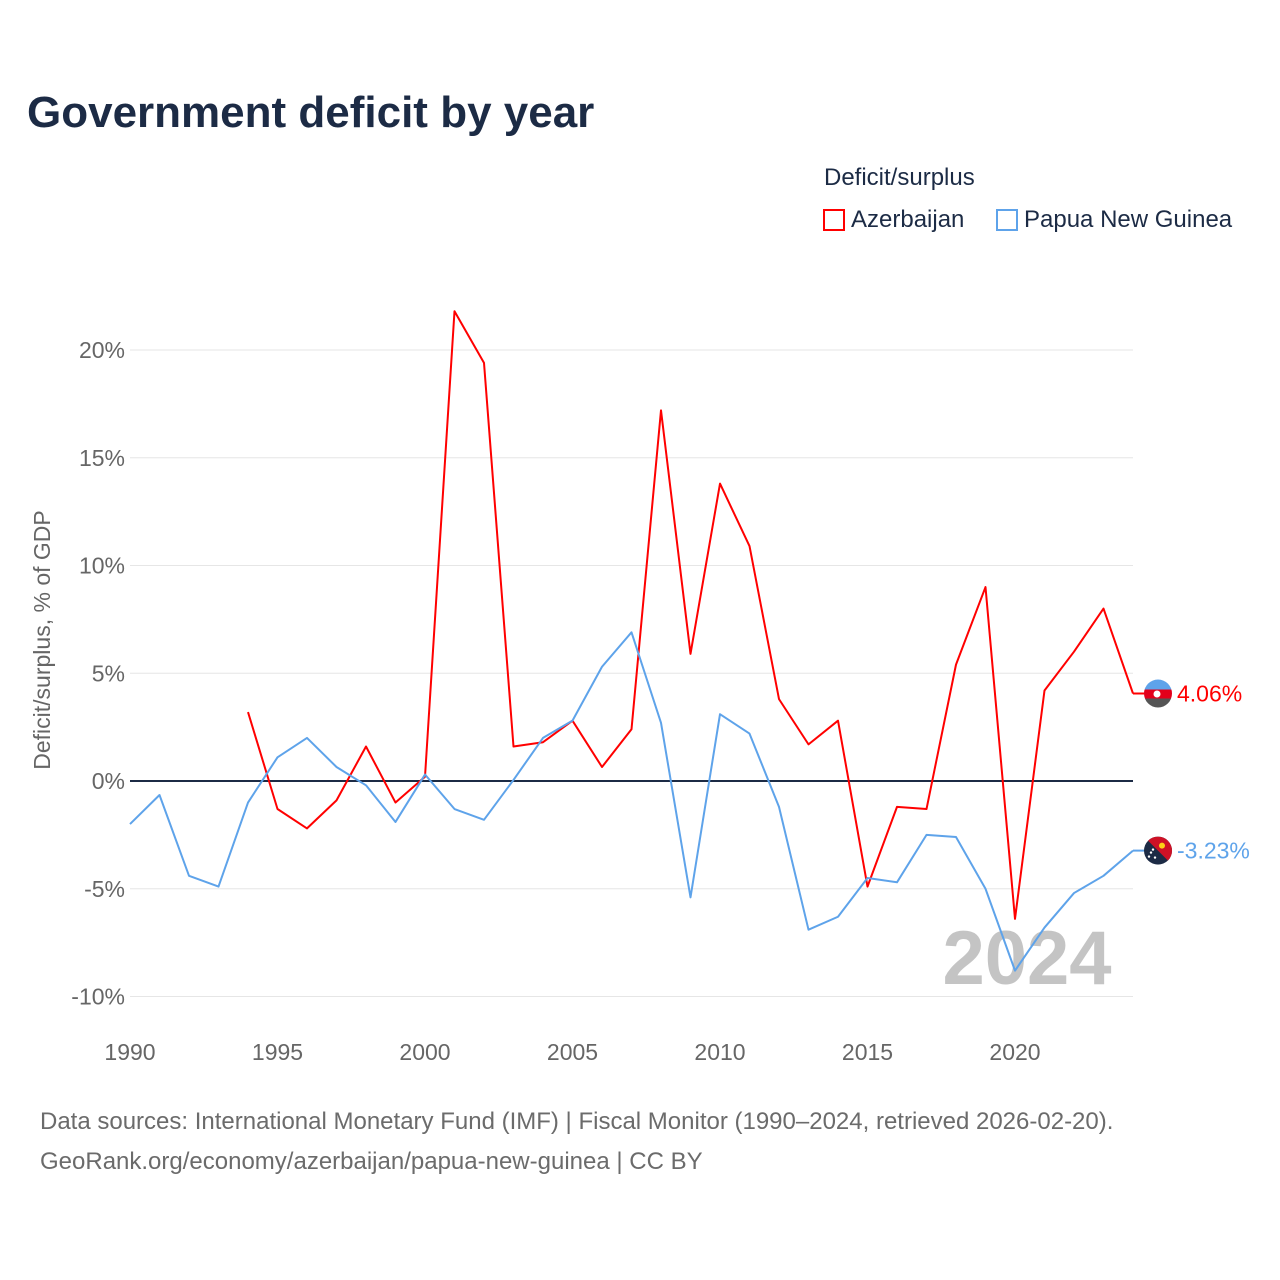 This screenshot has height=1280, width=1280. I want to click on y-tick-label: 0%, so click(108, 781).